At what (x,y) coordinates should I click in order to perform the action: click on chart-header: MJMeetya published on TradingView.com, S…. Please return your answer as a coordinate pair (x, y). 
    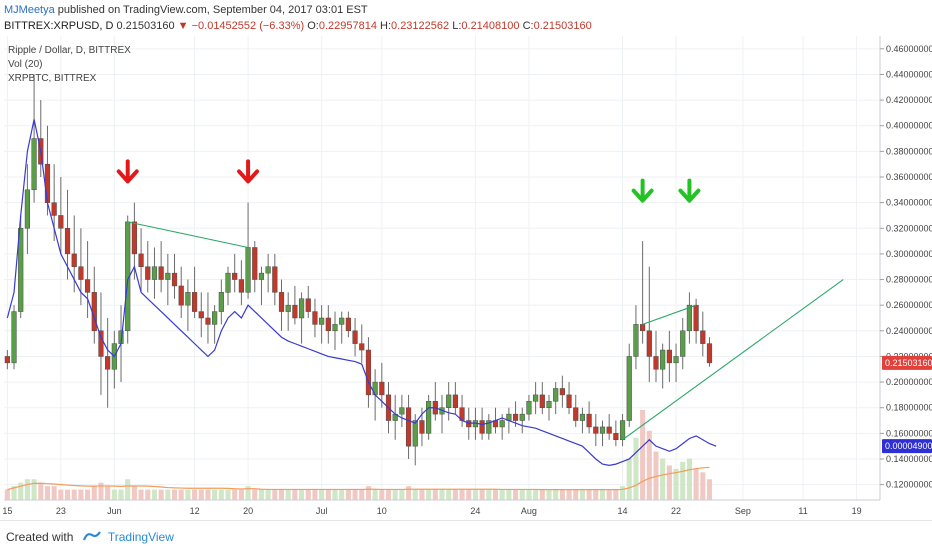
    Looking at the image, I should click on (466, 18).